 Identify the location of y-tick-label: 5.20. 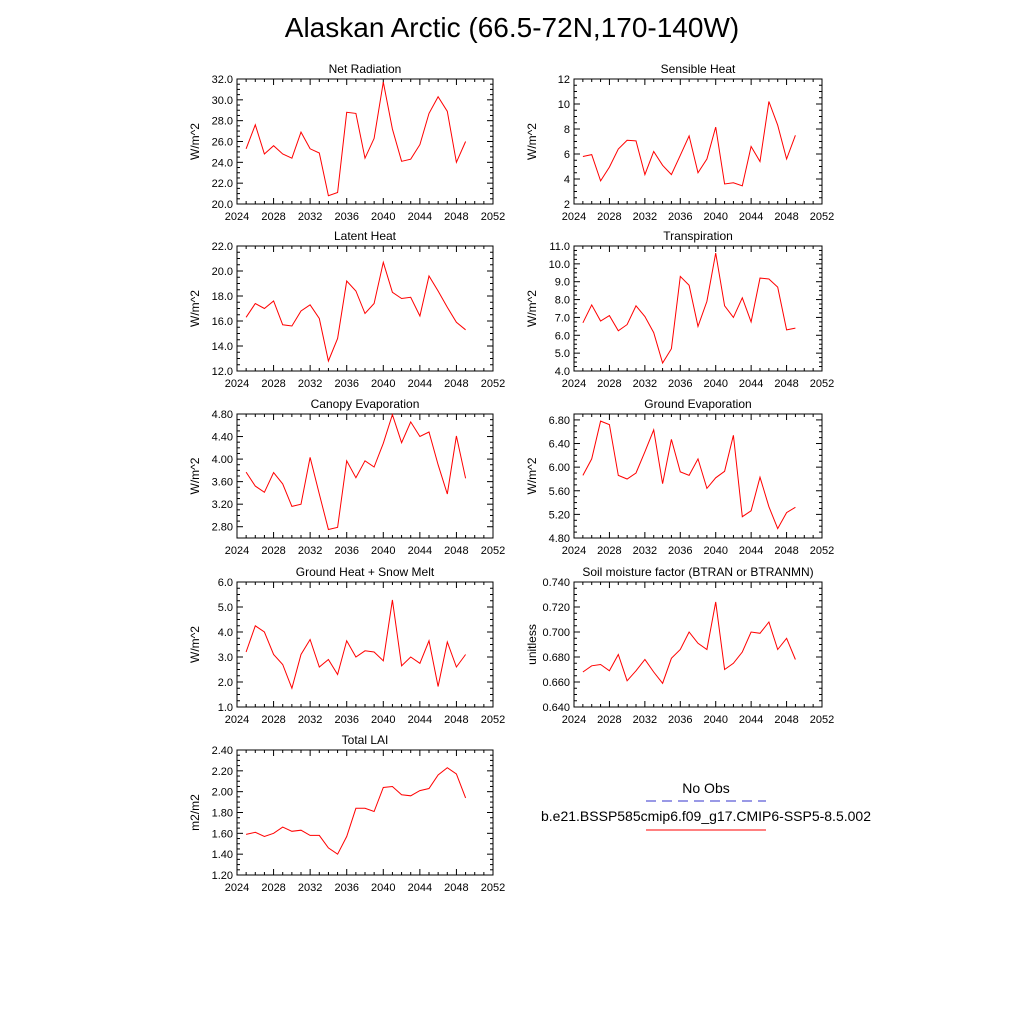
(559, 515).